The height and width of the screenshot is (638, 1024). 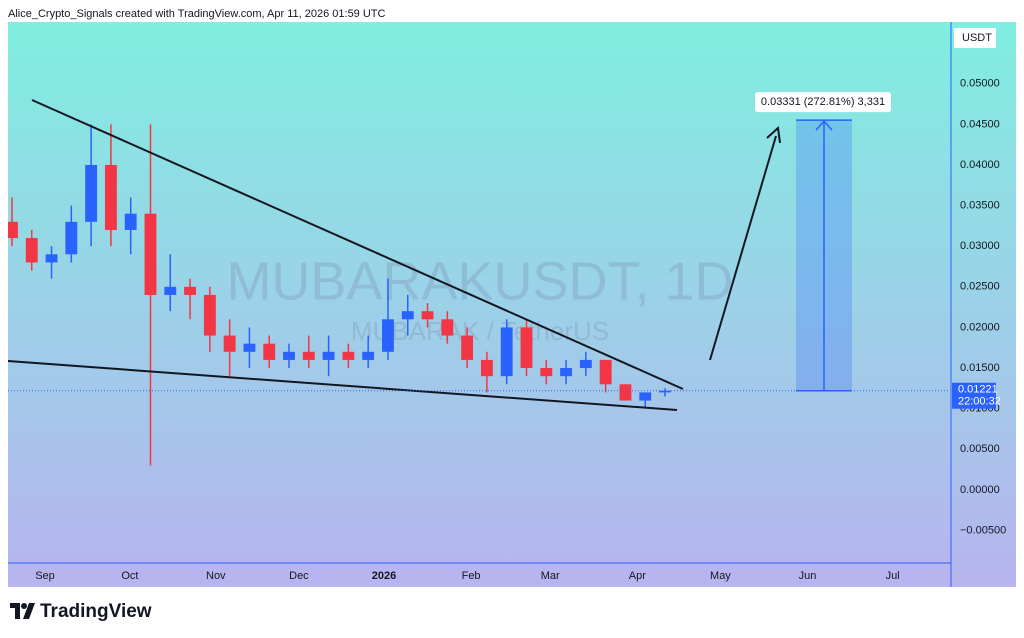 I want to click on x-tick-label: Mar, so click(x=550, y=576).